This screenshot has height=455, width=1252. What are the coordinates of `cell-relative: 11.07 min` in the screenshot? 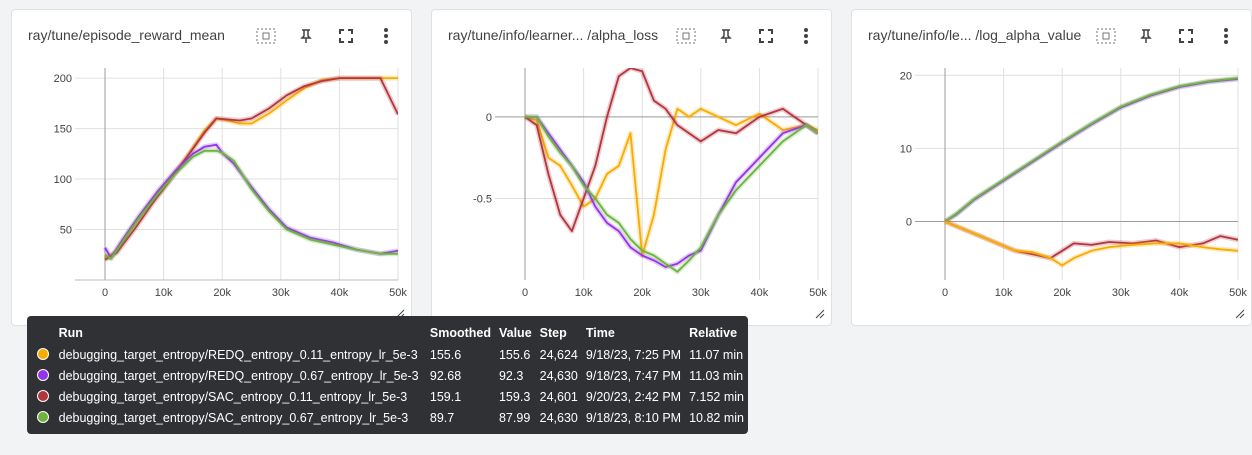 It's located at (716, 354).